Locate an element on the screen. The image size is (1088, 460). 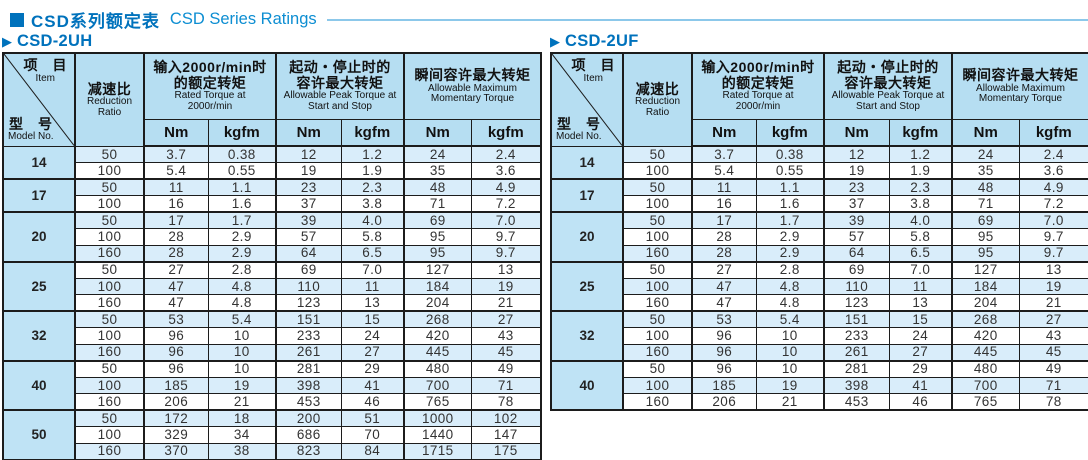
torque-value-cell: 57 is located at coordinates (308, 237).